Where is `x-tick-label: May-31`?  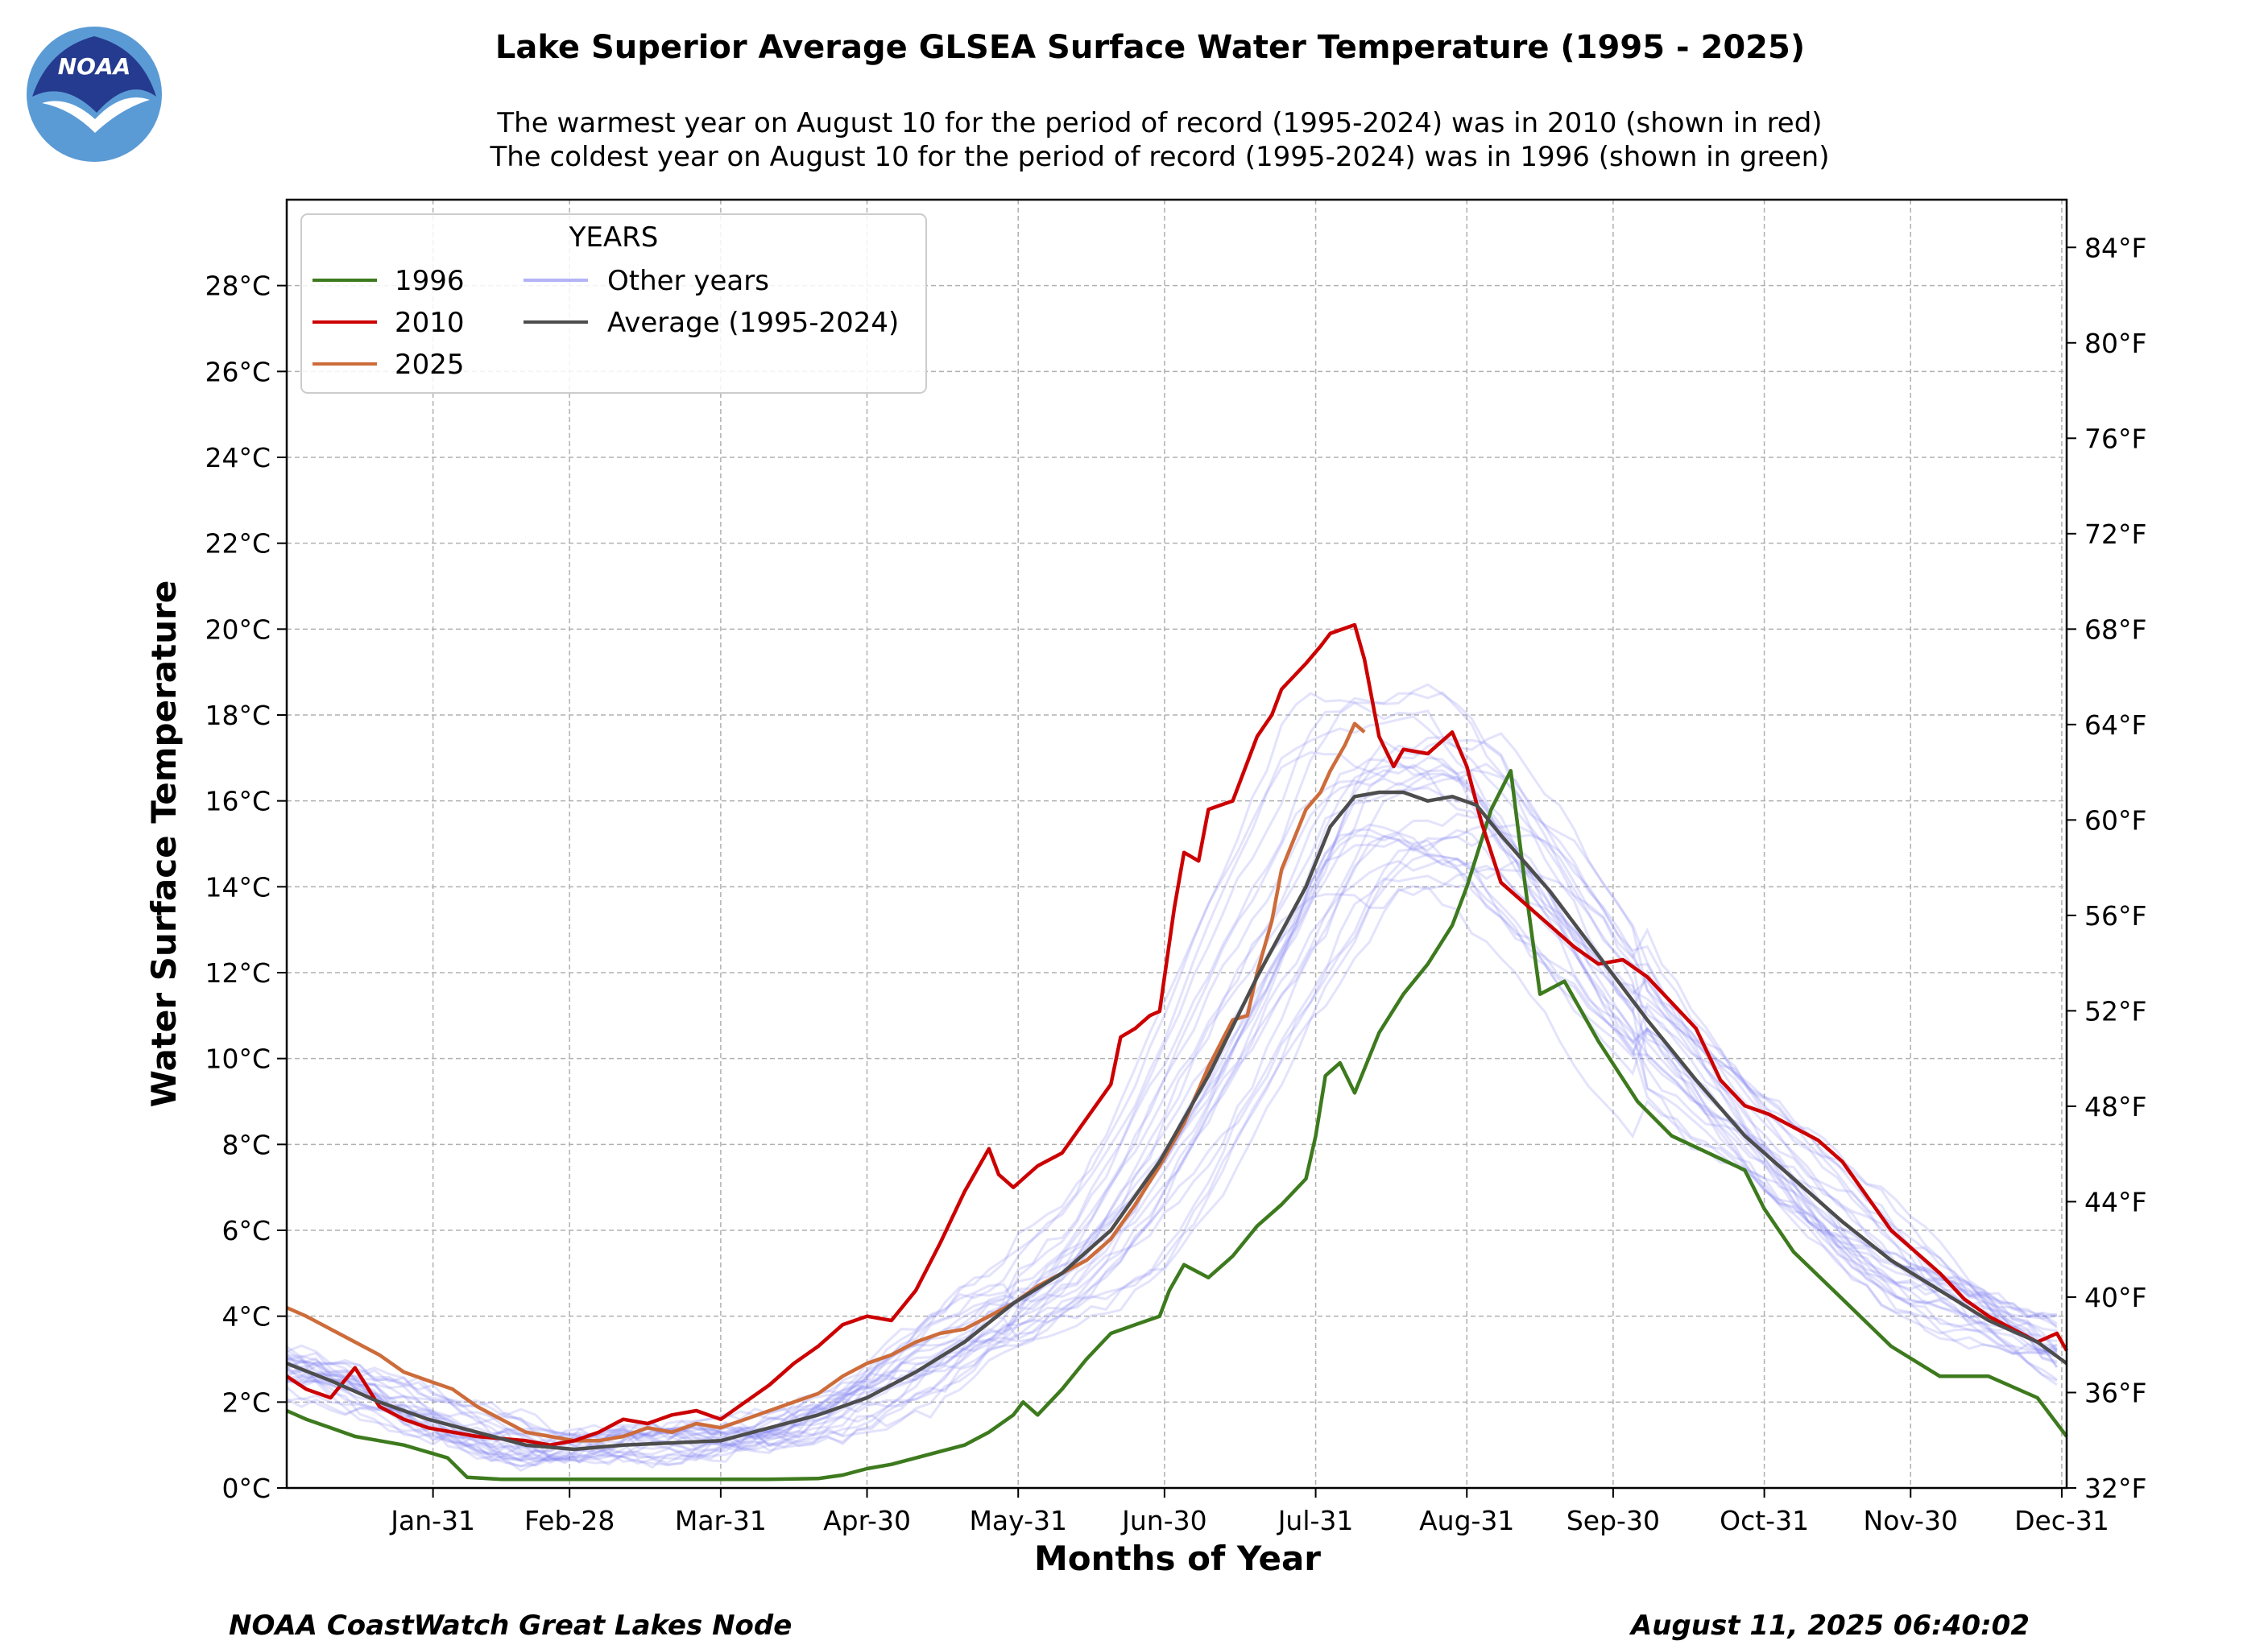 x-tick-label: May-31 is located at coordinates (1018, 1520).